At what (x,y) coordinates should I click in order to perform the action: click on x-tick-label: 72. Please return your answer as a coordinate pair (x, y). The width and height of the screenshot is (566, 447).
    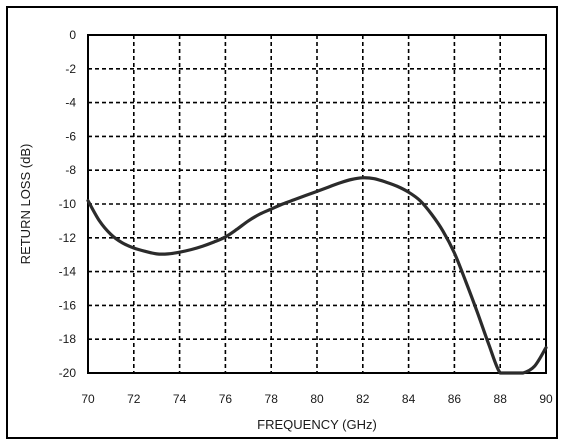
    Looking at the image, I should click on (134, 399).